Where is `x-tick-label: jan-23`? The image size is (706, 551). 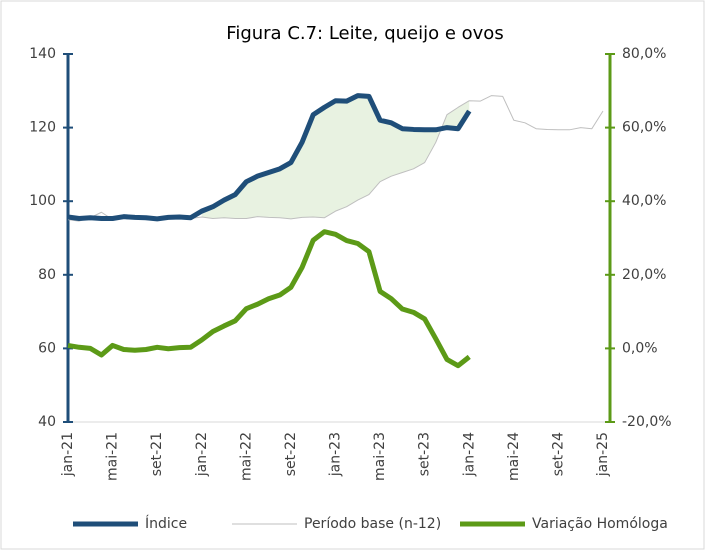 x-tick-label: jan-23 is located at coordinates (336, 454).